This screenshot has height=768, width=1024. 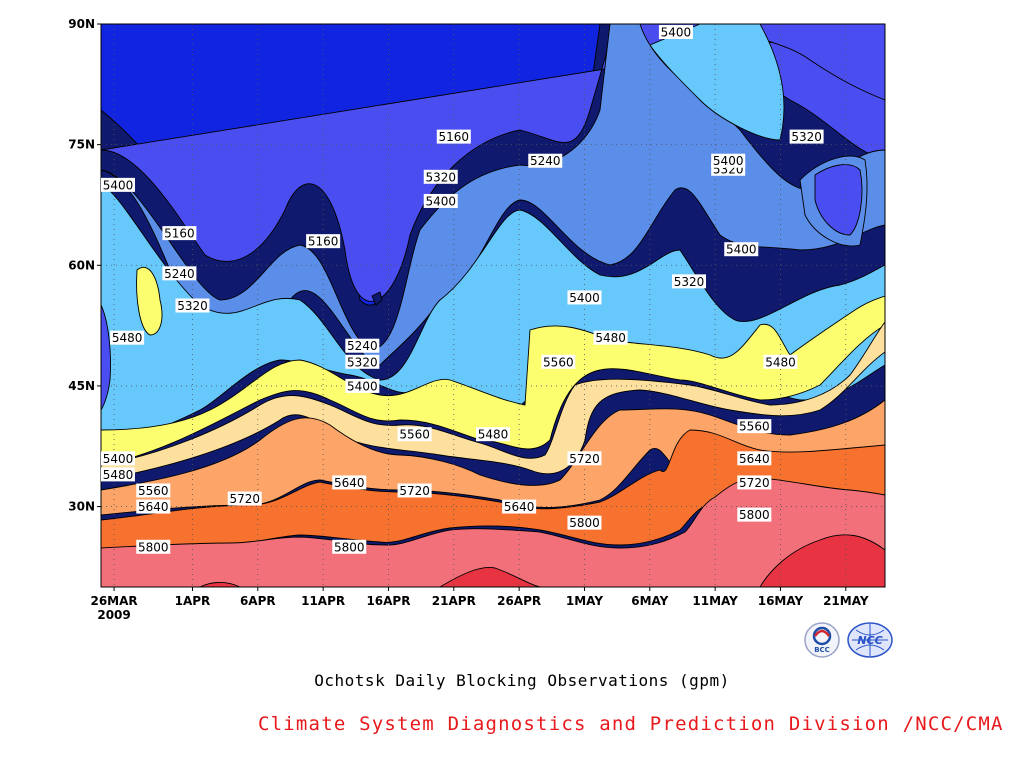 What do you see at coordinates (519, 601) in the screenshot?
I see `x-tick-label: 26APR` at bounding box center [519, 601].